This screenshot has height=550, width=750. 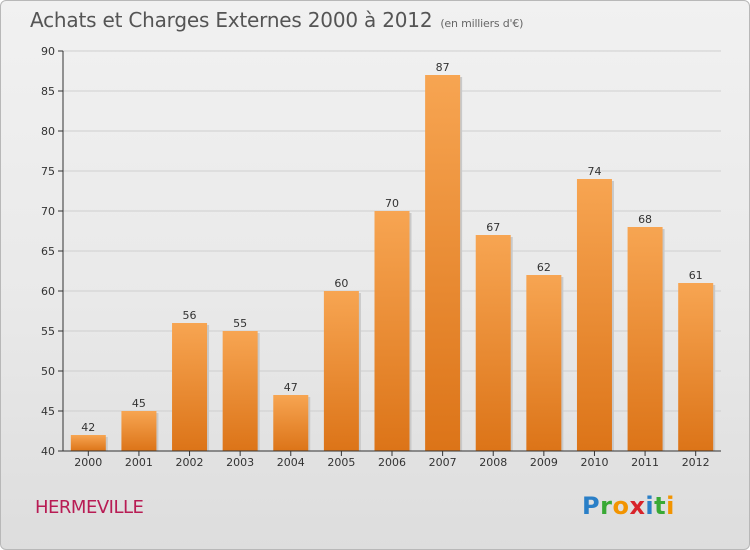 I want to click on x-tick-label: 2007, so click(x=443, y=462).